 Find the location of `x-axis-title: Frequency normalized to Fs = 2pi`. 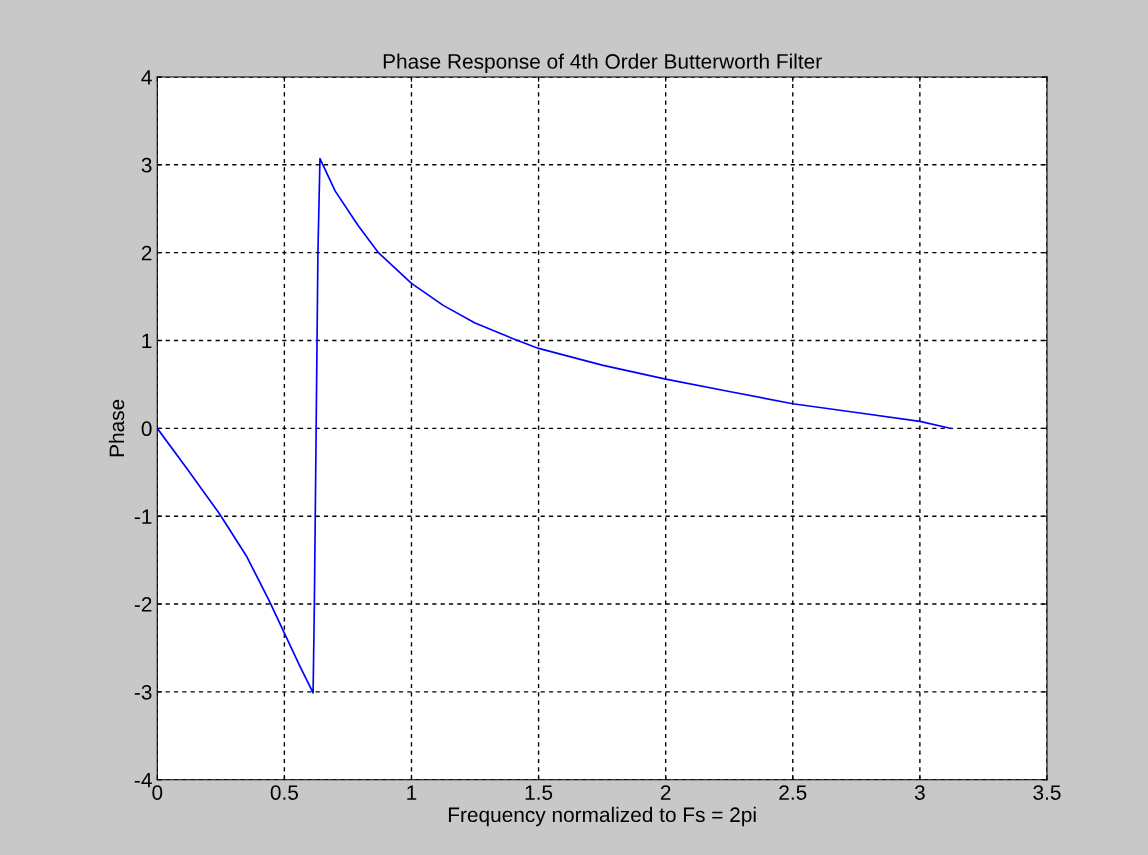

x-axis-title: Frequency normalized to Fs = 2pi is located at coordinates (602, 816).